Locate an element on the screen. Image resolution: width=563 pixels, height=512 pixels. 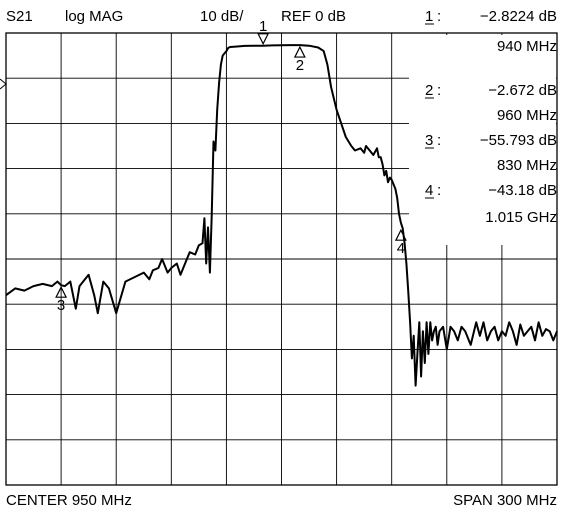
marker-4-value: −43.18 dB is located at coordinates (522, 190).